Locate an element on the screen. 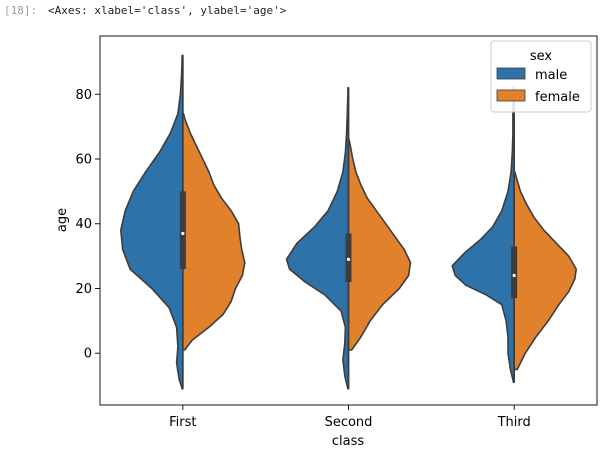 The width and height of the screenshot is (604, 450). cell-prompt: [18]: is located at coordinates (21, 10).